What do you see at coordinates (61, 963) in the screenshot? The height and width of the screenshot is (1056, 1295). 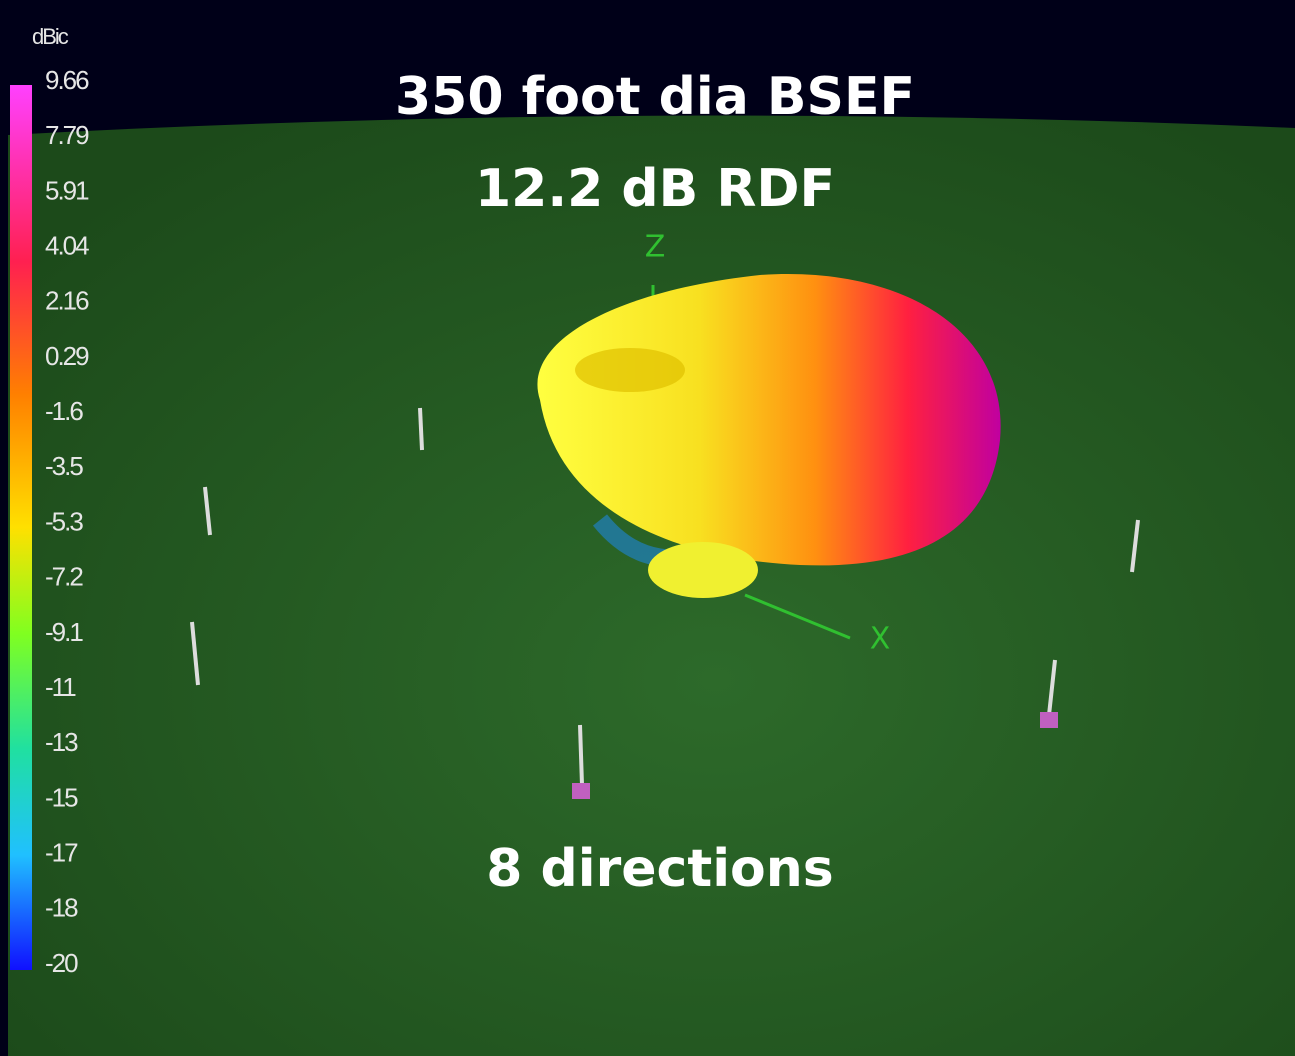 I see `scale-label: -20` at bounding box center [61, 963].